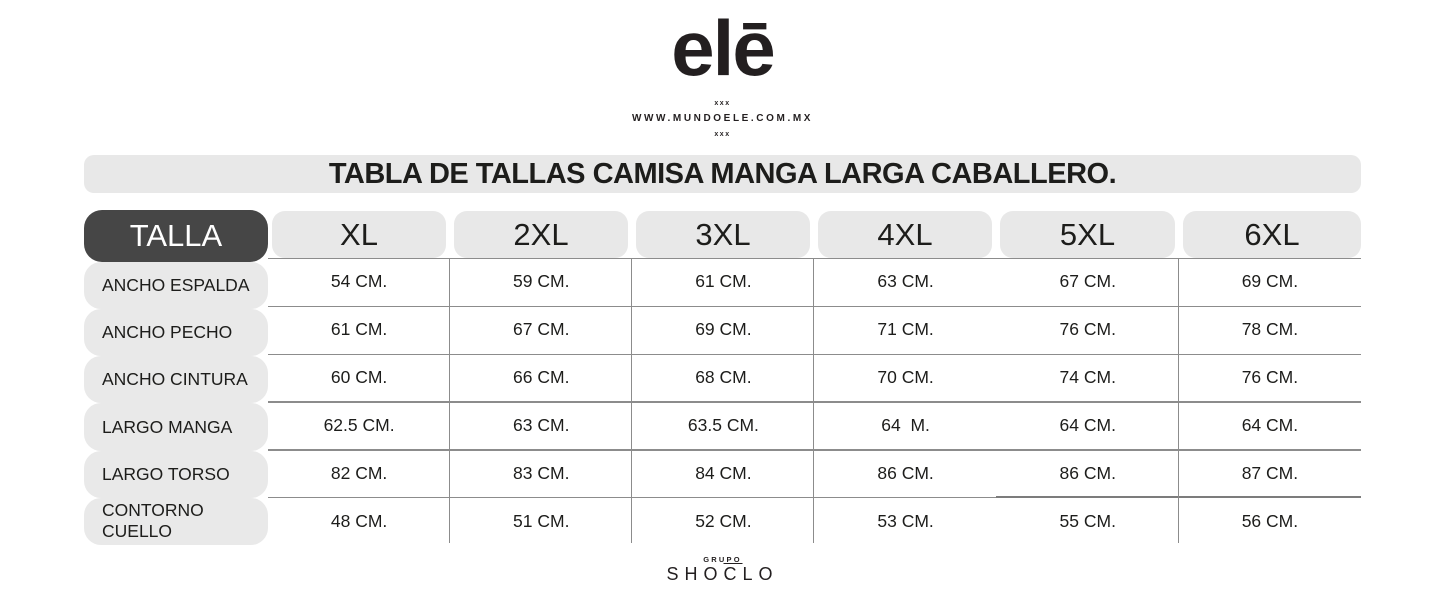 The width and height of the screenshot is (1445, 608). What do you see at coordinates (176, 236) in the screenshot?
I see `corner-header-talla: TALLA` at bounding box center [176, 236].